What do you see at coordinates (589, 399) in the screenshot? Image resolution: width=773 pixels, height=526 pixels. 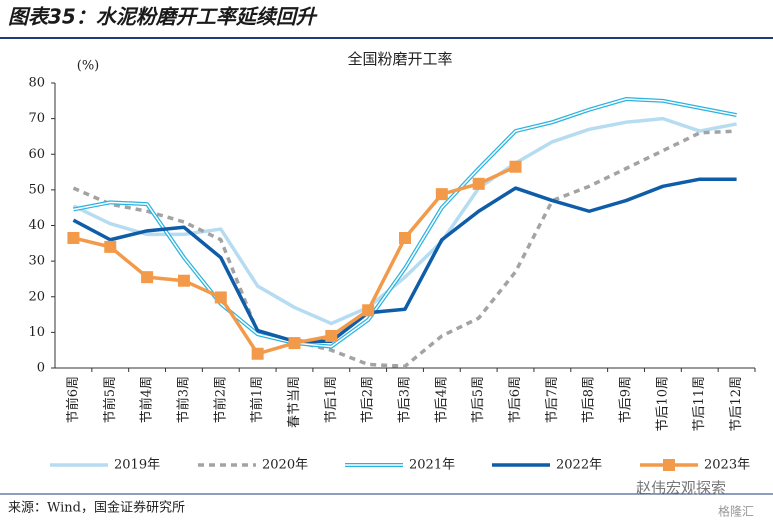 I see `x-tick-label: 节后8周` at bounding box center [589, 399].